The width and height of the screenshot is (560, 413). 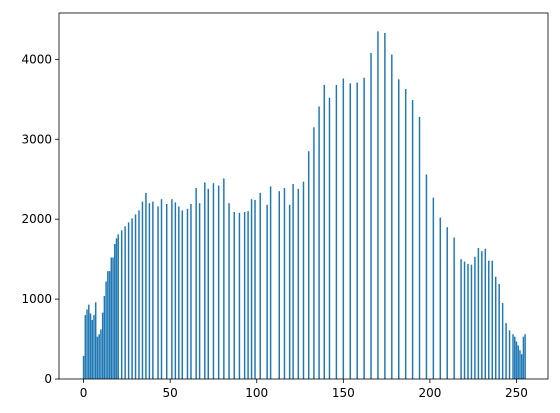 I want to click on y-axis-ticks: 0 1000 2000 3000 4000, so click(x=40, y=219).